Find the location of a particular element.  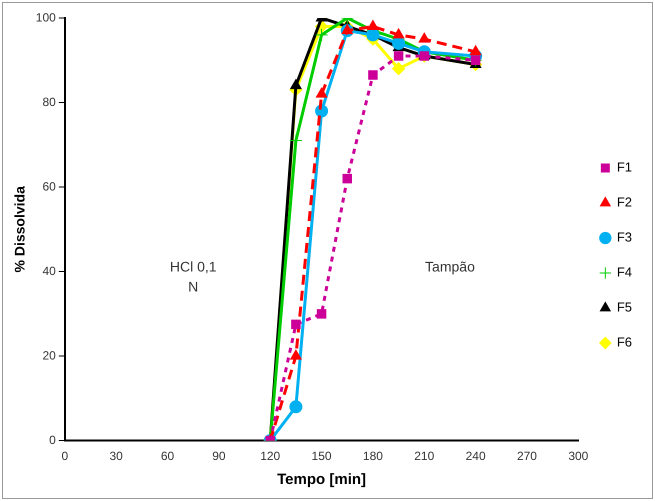

x-tick-label: 300 is located at coordinates (578, 456).